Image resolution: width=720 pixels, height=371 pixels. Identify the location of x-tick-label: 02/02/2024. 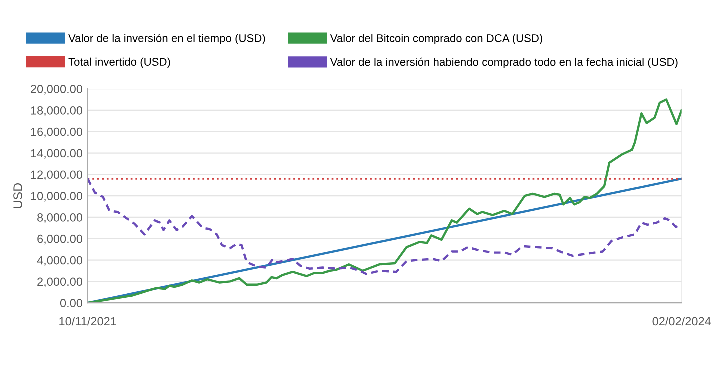
(682, 321).